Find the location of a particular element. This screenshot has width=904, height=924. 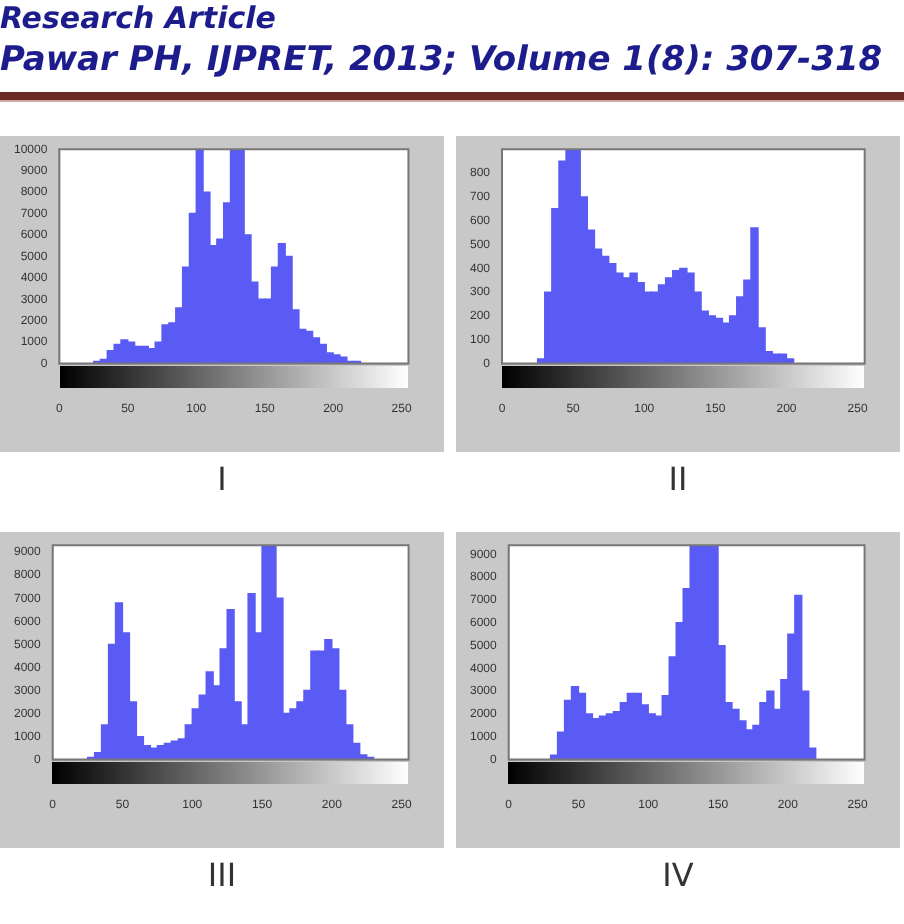

x-axis-title: I is located at coordinates (222, 479).